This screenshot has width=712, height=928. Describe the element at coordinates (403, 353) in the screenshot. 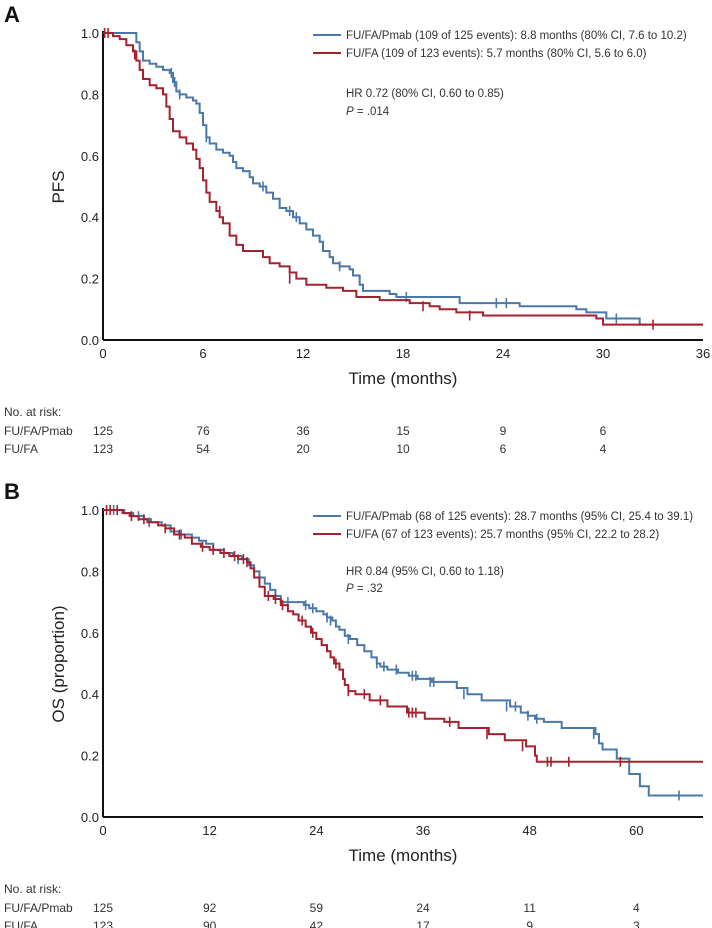

I see `x-tick-label: 18` at that location.